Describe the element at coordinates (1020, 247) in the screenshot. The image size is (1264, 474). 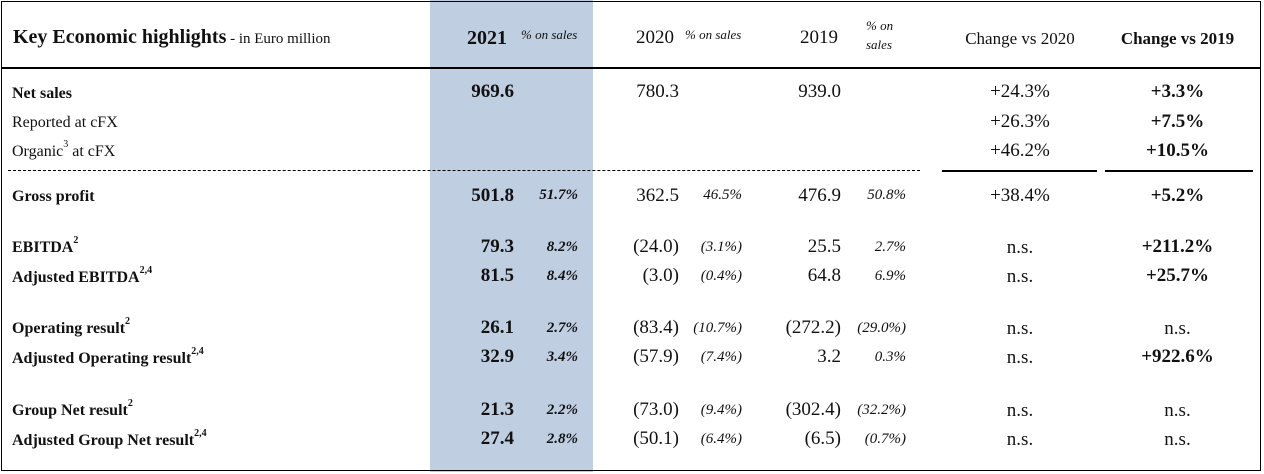
I see `ebitda-change-2020: n.s.` at that location.